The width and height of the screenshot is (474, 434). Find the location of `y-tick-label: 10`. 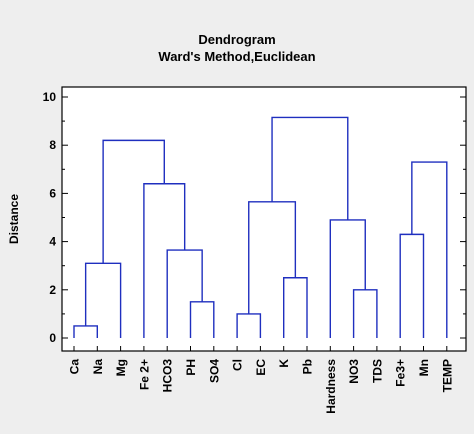

y-tick-label: 10 is located at coordinates (50, 97).